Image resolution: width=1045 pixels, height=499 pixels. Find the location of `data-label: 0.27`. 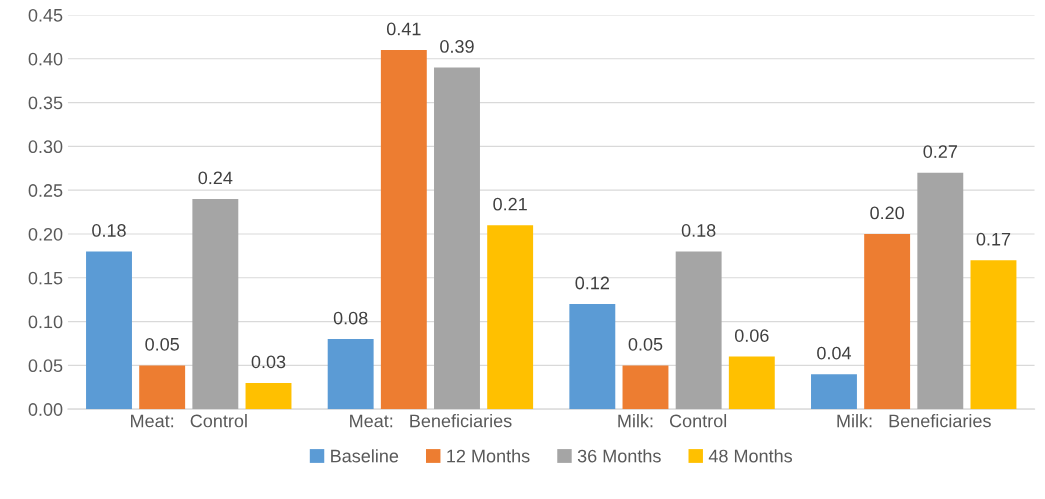

data-label: 0.27 is located at coordinates (940, 151).